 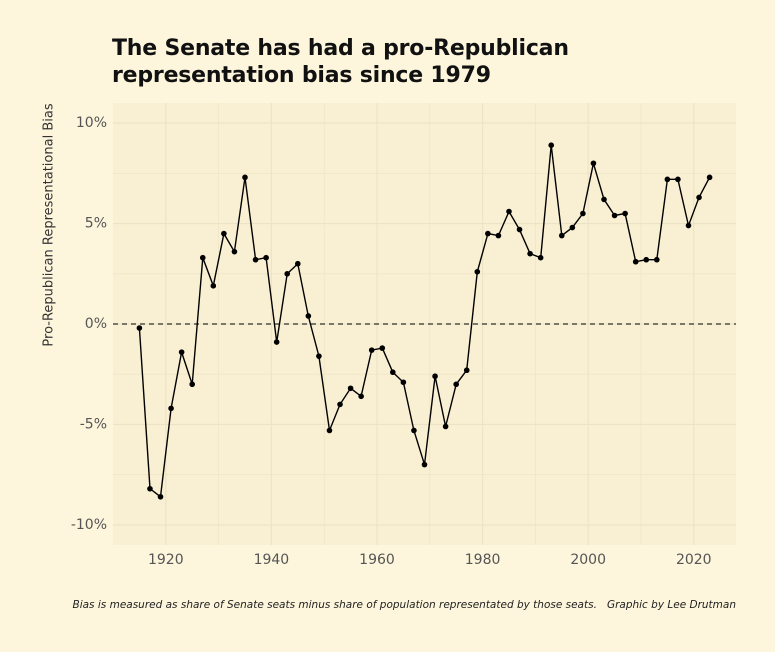 What do you see at coordinates (588, 560) in the screenshot?
I see `x-tick-label: 2000` at bounding box center [588, 560].